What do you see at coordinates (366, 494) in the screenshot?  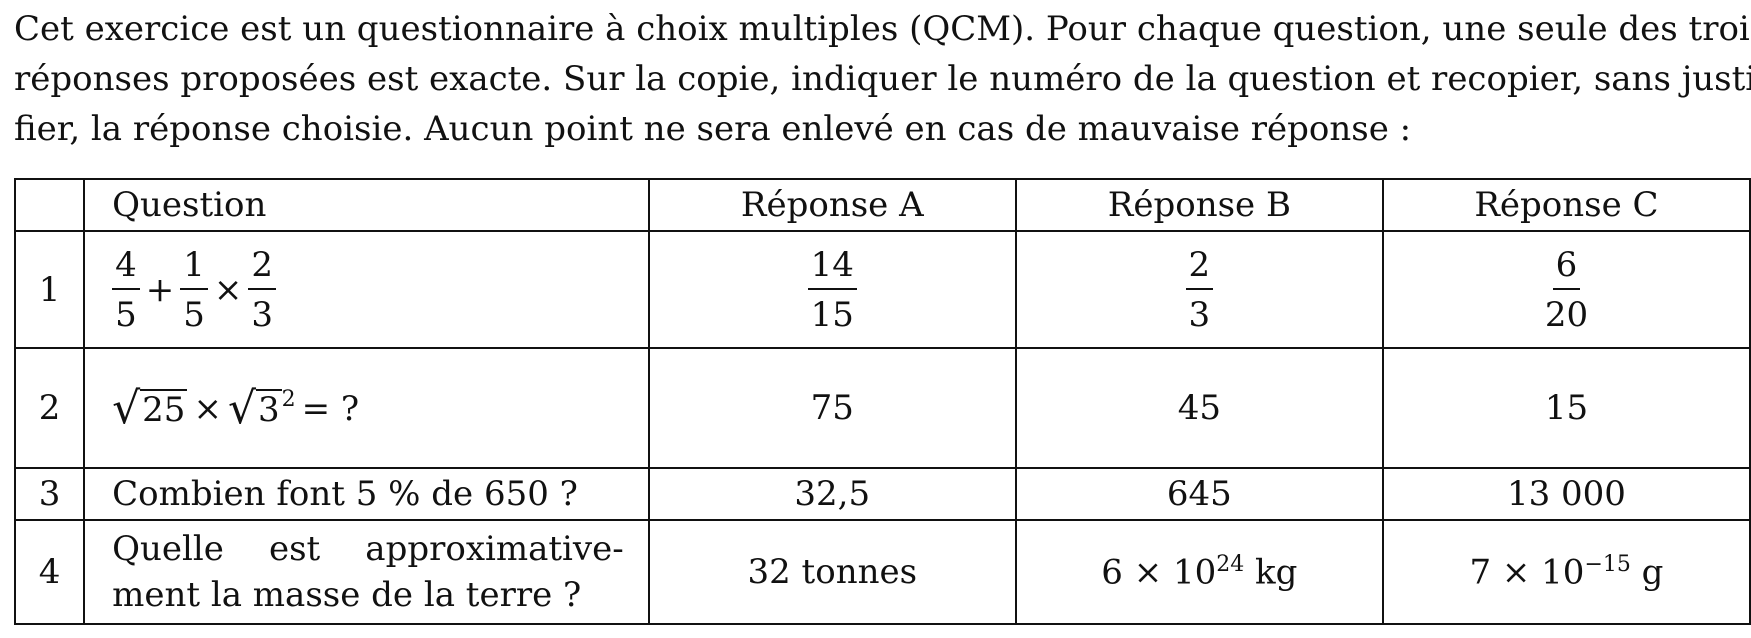 I see `question-text: Combien font 5 % de 650 ?` at bounding box center [366, 494].